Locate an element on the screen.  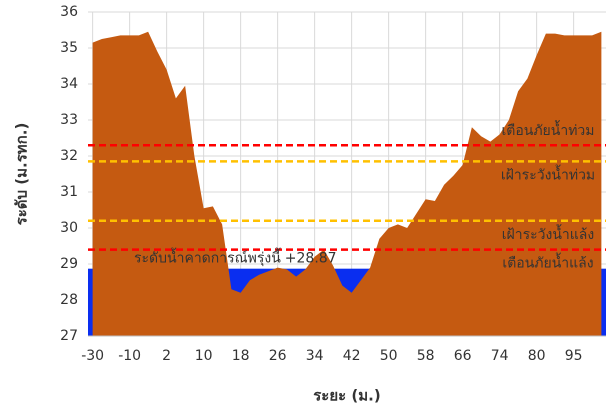
water-label-text: ระดับน้ำคาดการณ์พรุ่งนี้ is located at coordinates (207, 257).